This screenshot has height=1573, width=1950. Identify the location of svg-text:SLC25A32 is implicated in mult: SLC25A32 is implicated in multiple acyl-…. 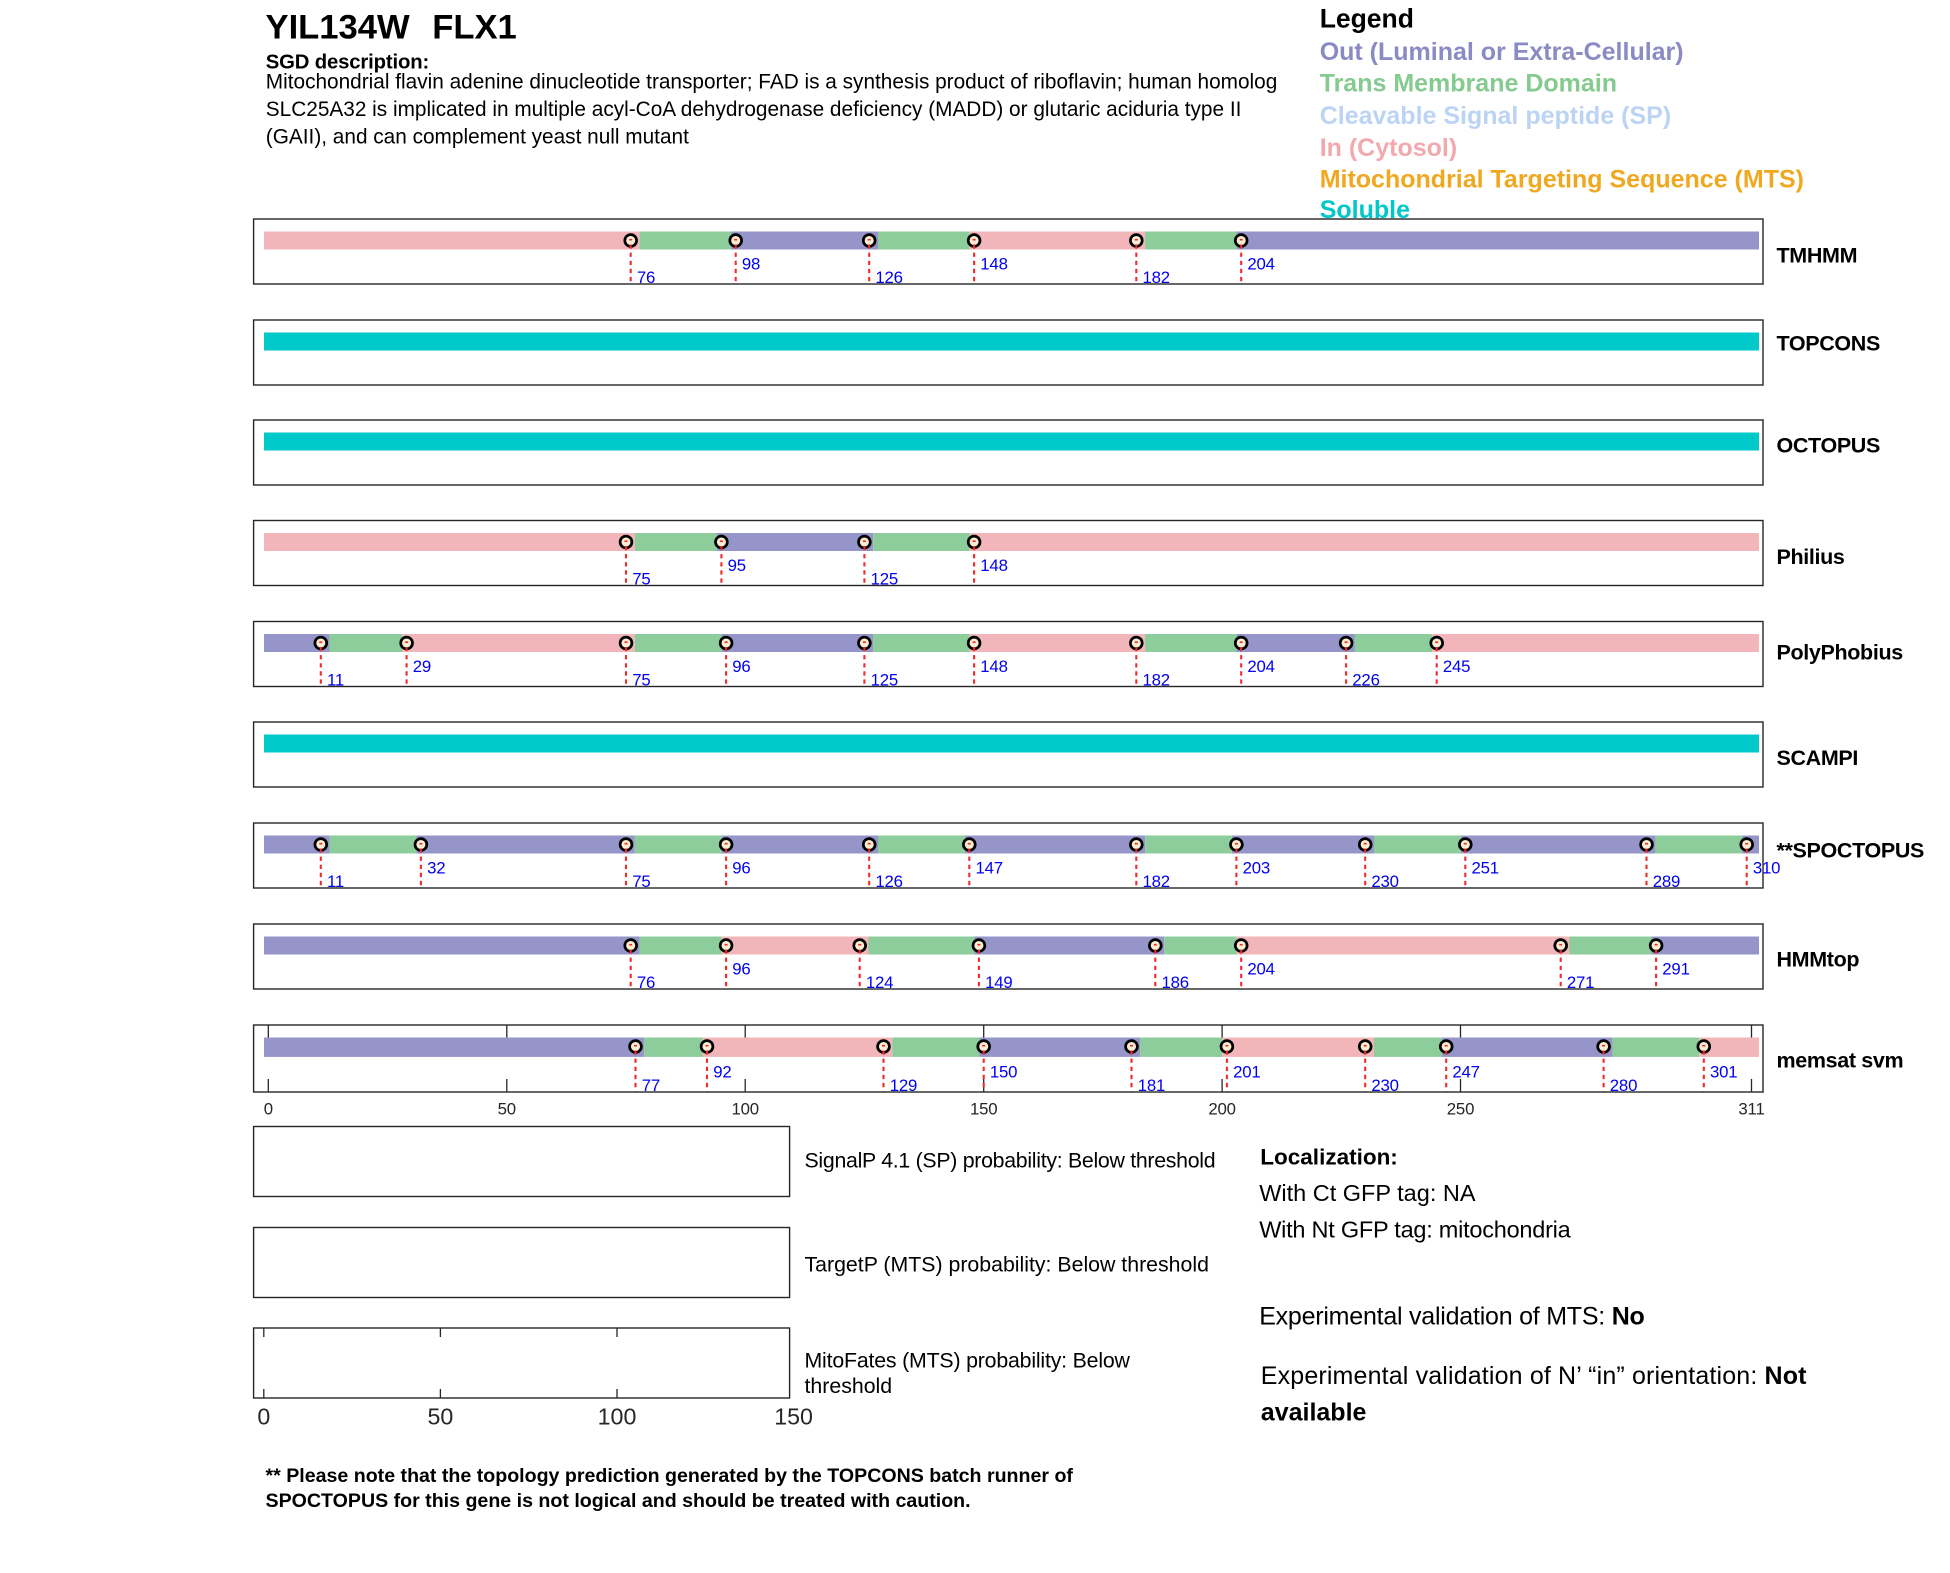
(754, 109).